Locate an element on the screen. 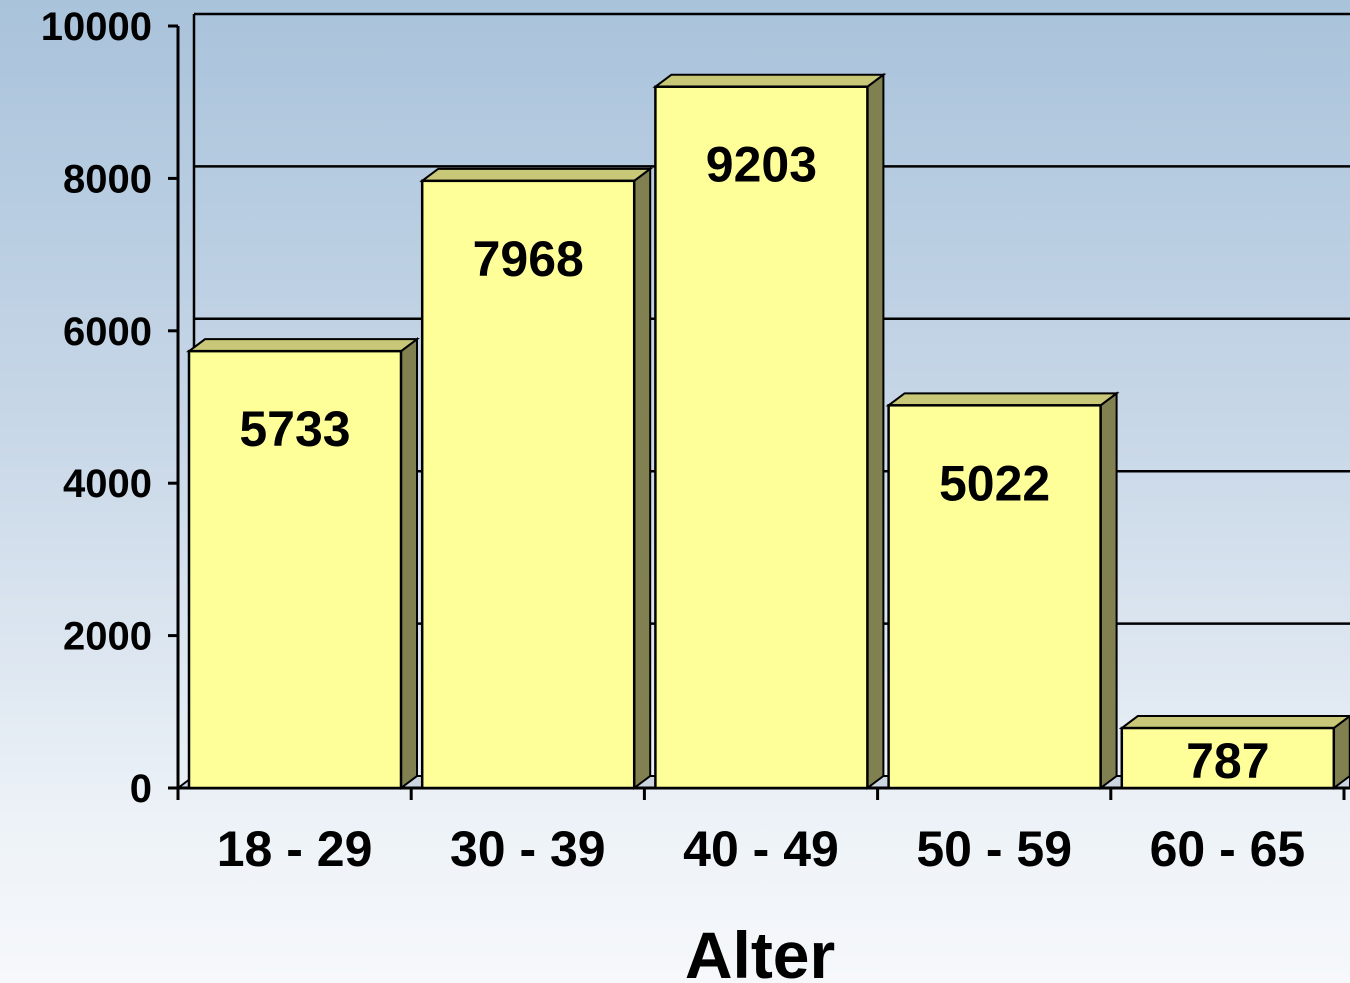 This screenshot has height=983, width=1350. y-tick-label: 6000 is located at coordinates (107, 332).